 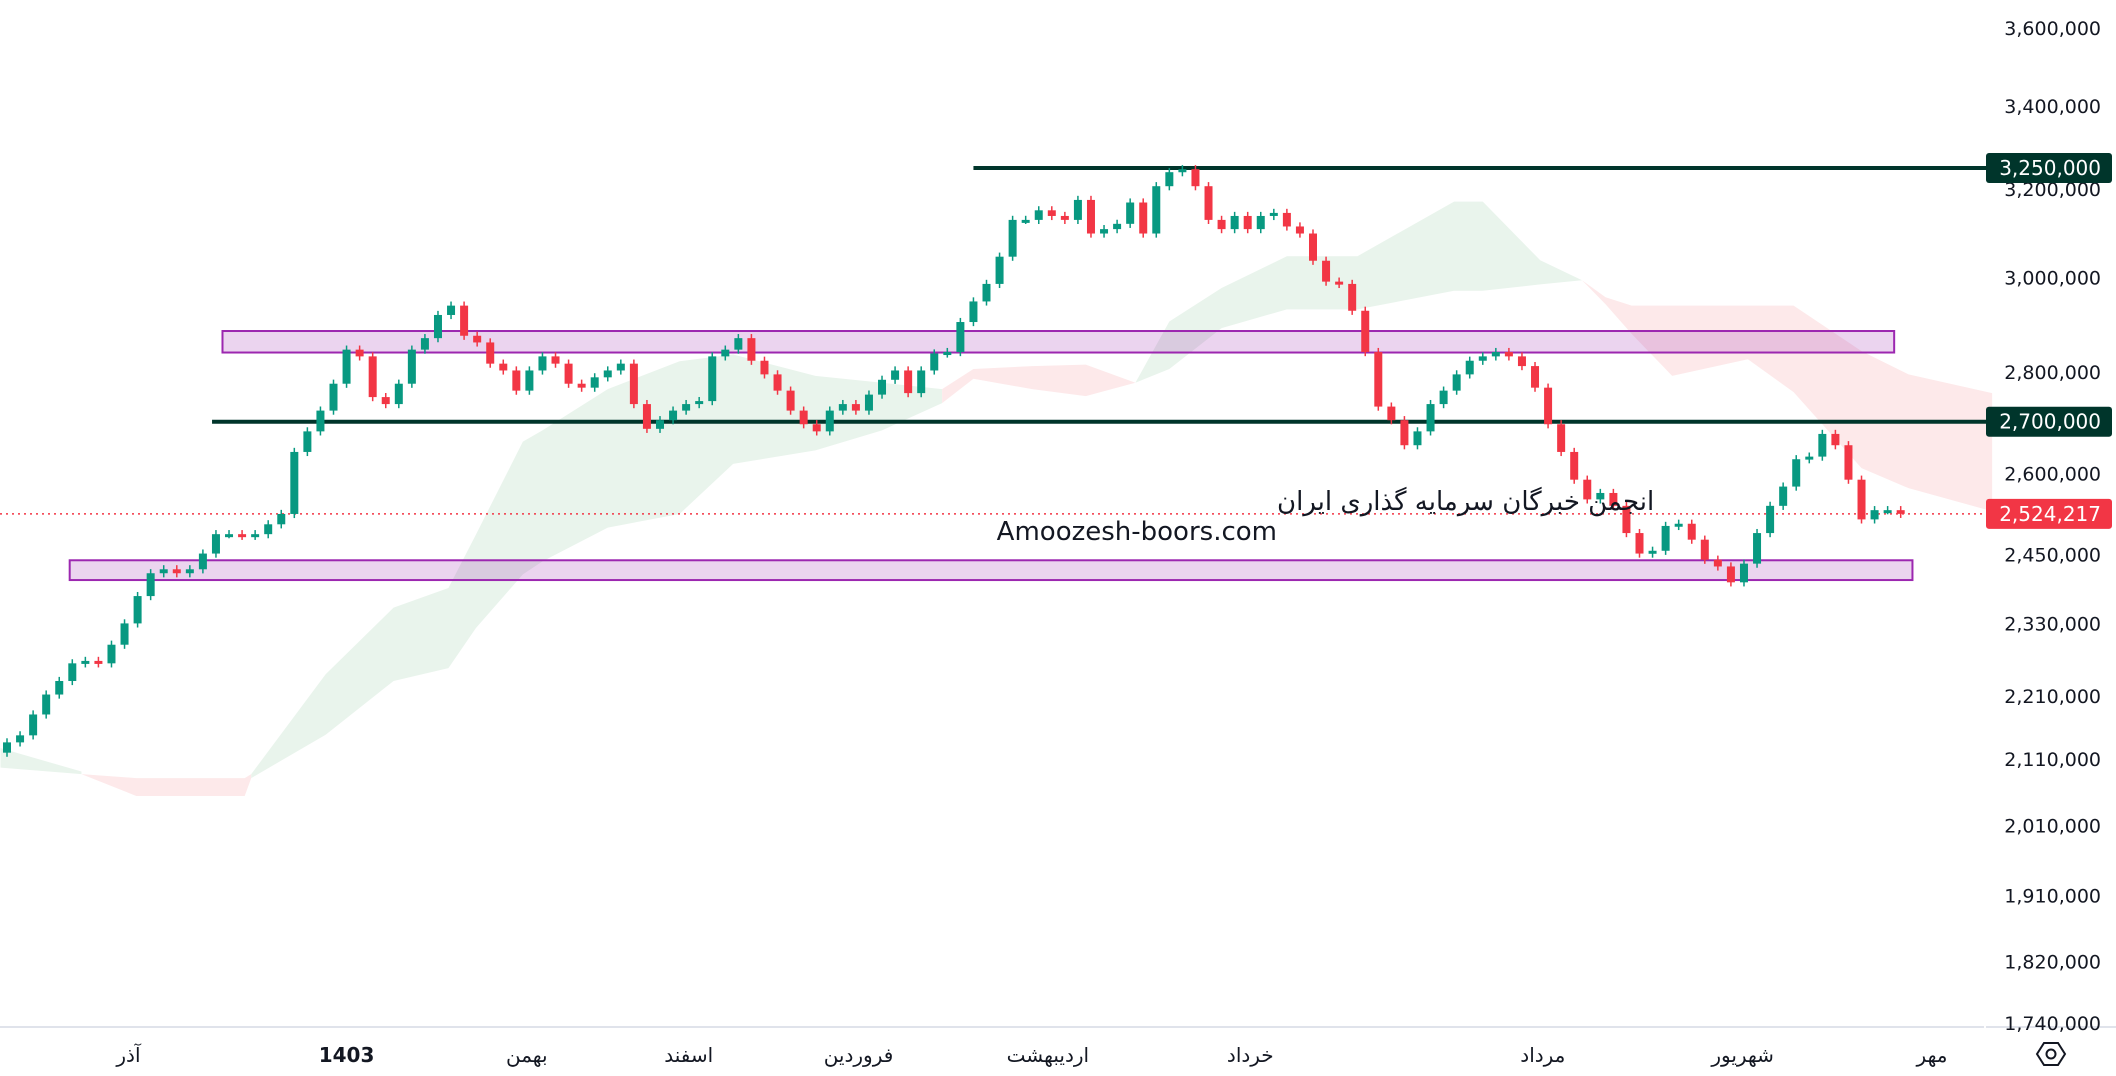 I want to click on price-tick-label: 2,800,000, so click(x=2052, y=373).